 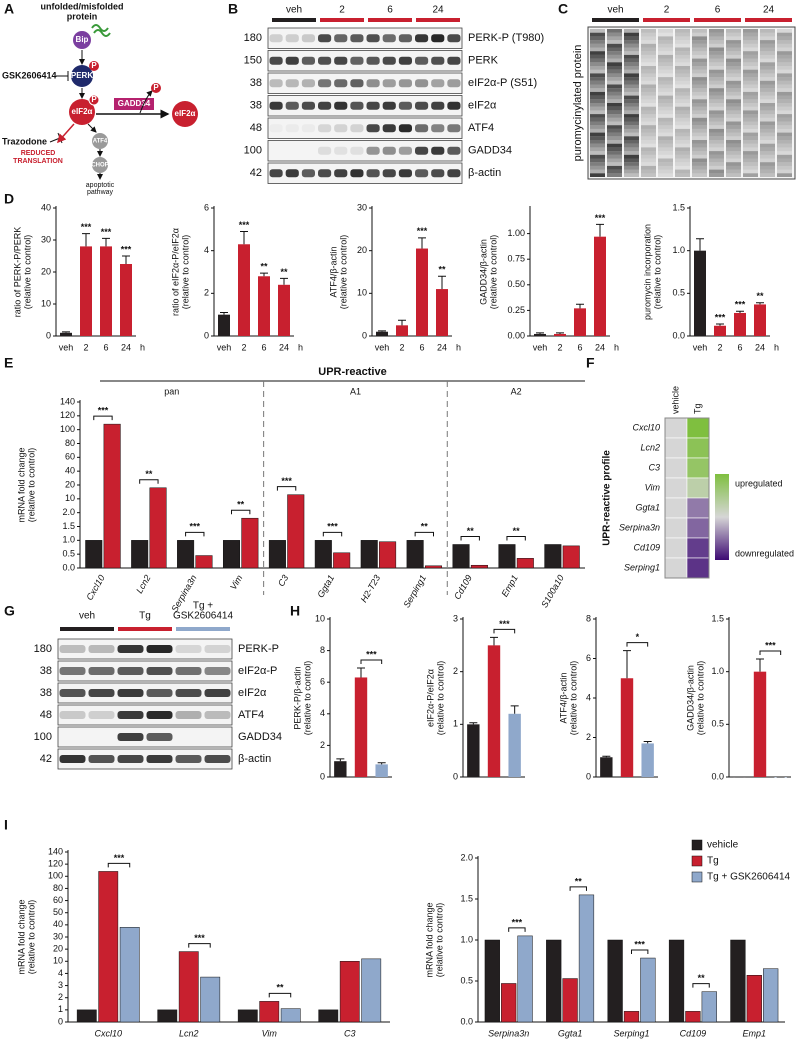 What do you see at coordinates (38, 153) in the screenshot?
I see `diagram-text: REDUCED` at bounding box center [38, 153].